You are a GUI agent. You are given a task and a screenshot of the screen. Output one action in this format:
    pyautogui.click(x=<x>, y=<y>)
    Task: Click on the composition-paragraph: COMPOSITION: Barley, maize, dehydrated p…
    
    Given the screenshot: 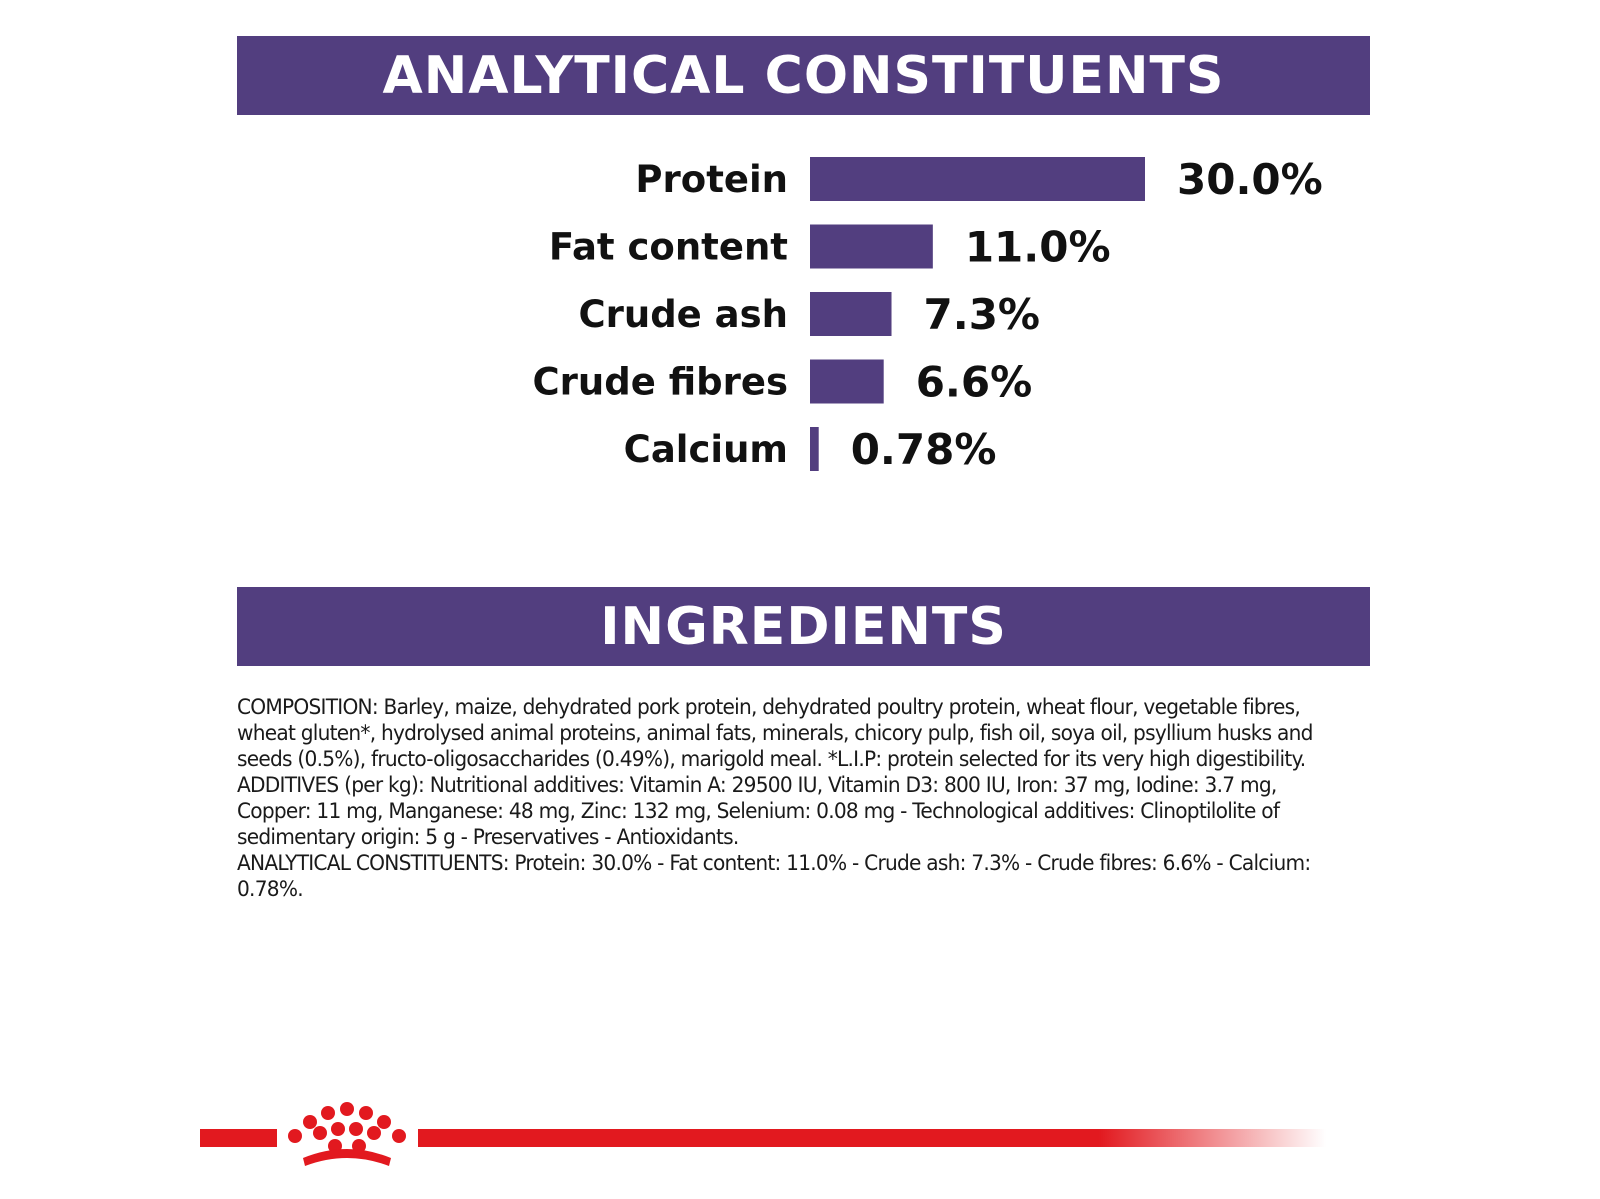 What is the action you would take?
    pyautogui.click(x=775, y=733)
    